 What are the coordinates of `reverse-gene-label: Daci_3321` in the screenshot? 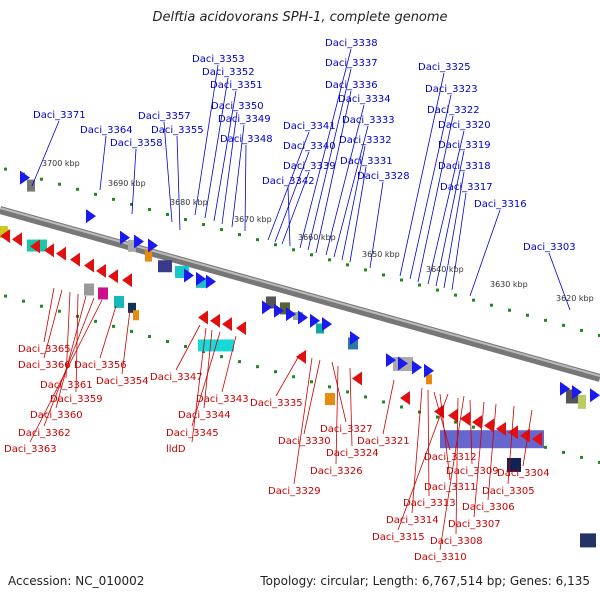 It's located at (383, 441).